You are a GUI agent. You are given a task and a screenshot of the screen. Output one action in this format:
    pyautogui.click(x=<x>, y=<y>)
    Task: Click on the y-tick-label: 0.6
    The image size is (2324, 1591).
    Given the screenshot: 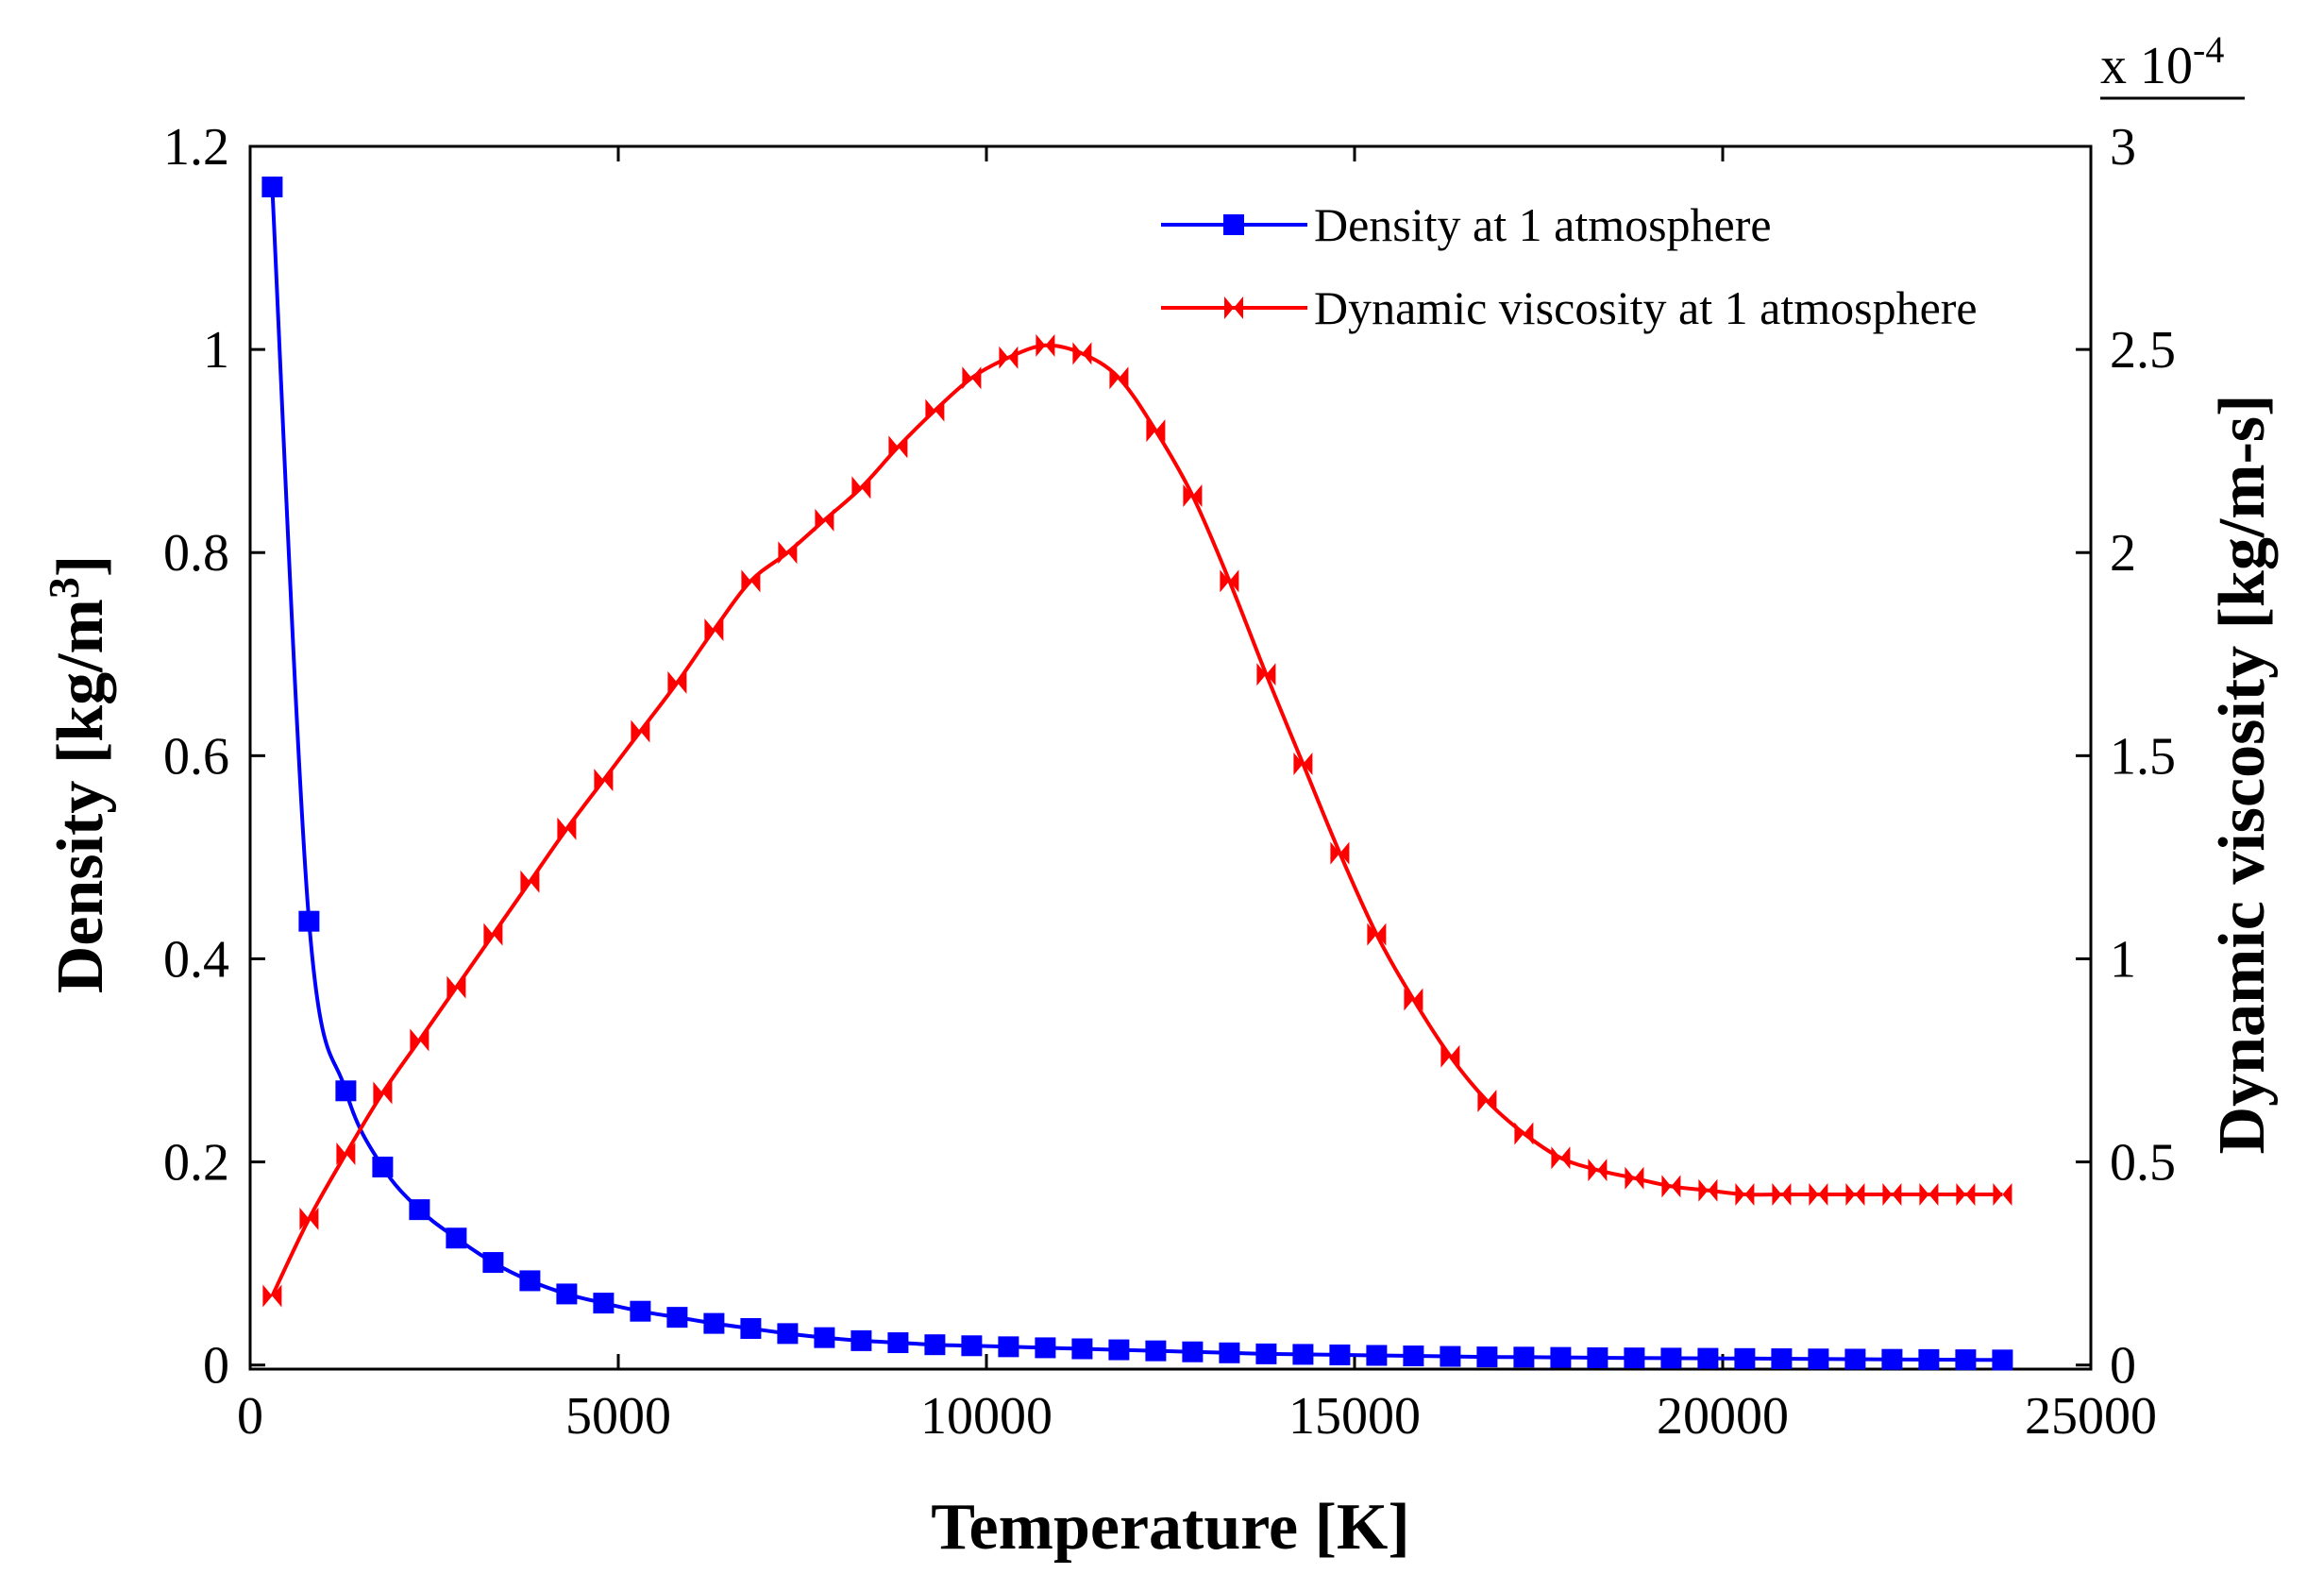 What is the action you would take?
    pyautogui.click(x=196, y=756)
    